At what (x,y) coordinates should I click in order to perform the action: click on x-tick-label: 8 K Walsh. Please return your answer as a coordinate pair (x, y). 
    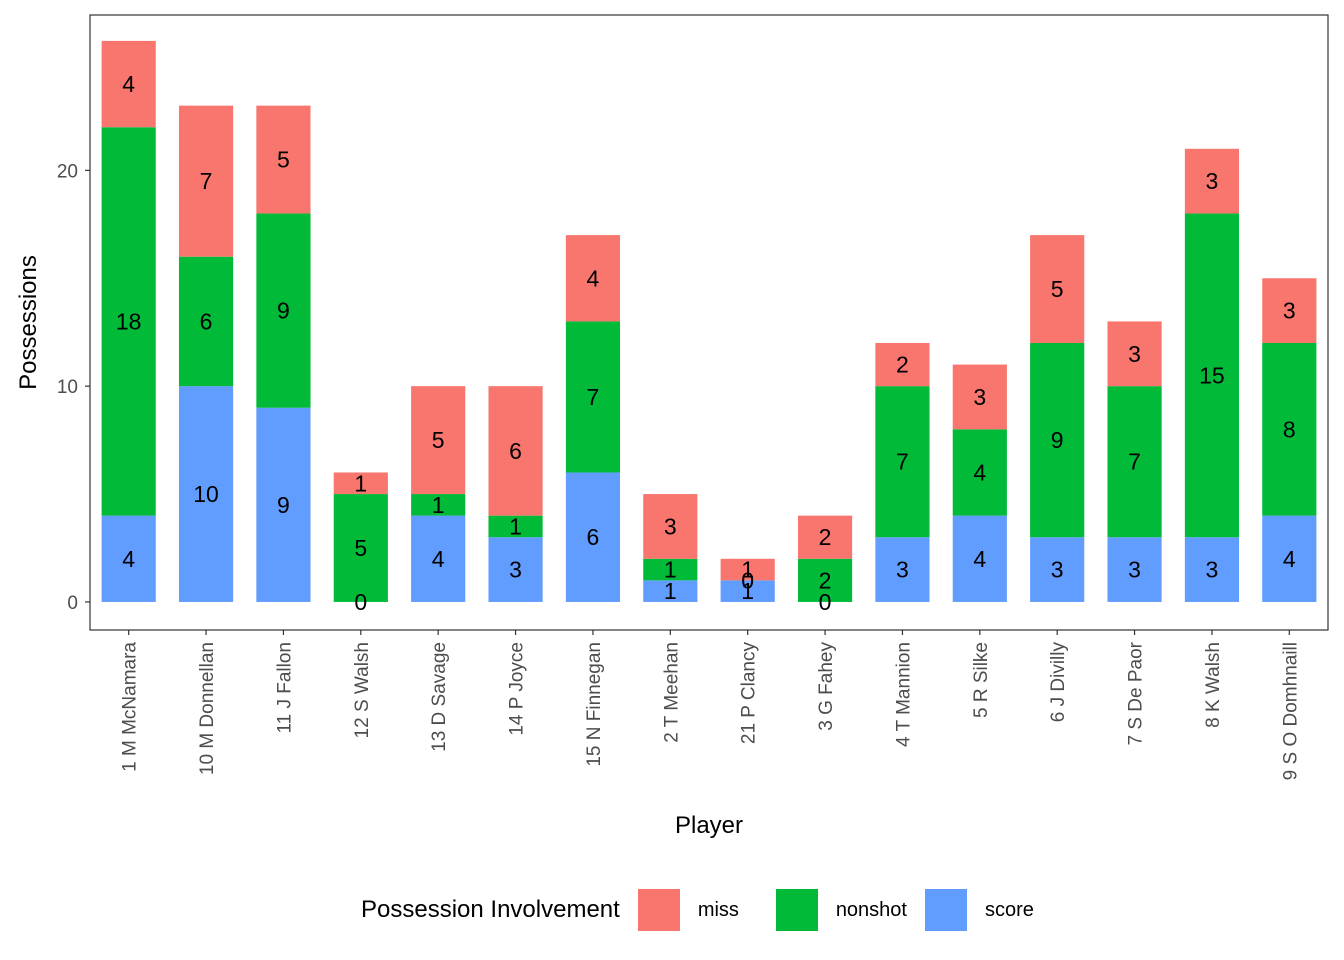
    Looking at the image, I should click on (1213, 685).